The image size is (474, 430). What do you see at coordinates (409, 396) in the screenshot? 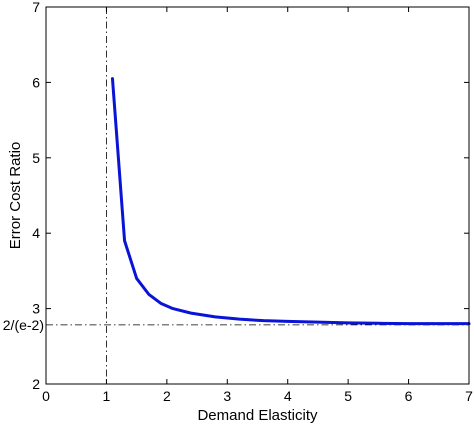
I see `x-tick-label: 6` at bounding box center [409, 396].